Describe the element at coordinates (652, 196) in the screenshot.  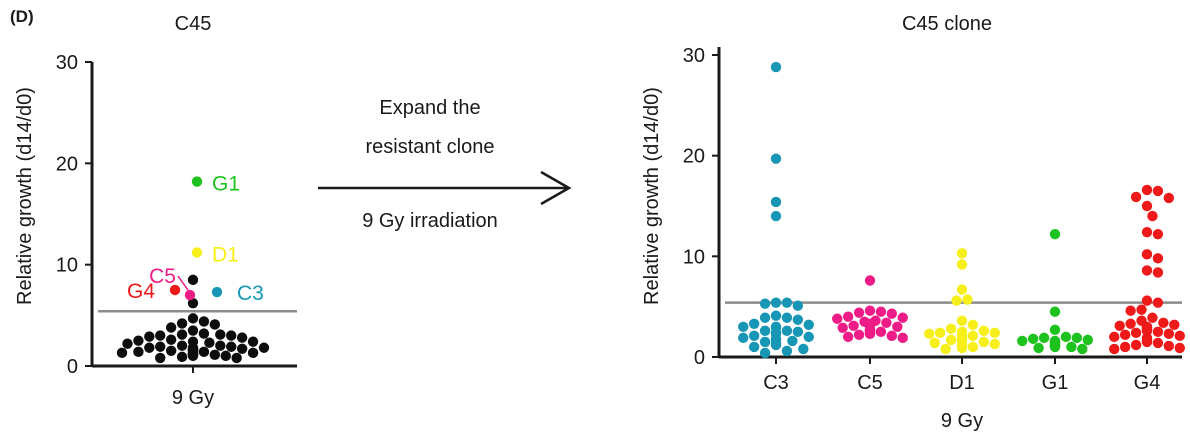
I see `right-y-axis-label: Relative growth (d14/d0)` at that location.